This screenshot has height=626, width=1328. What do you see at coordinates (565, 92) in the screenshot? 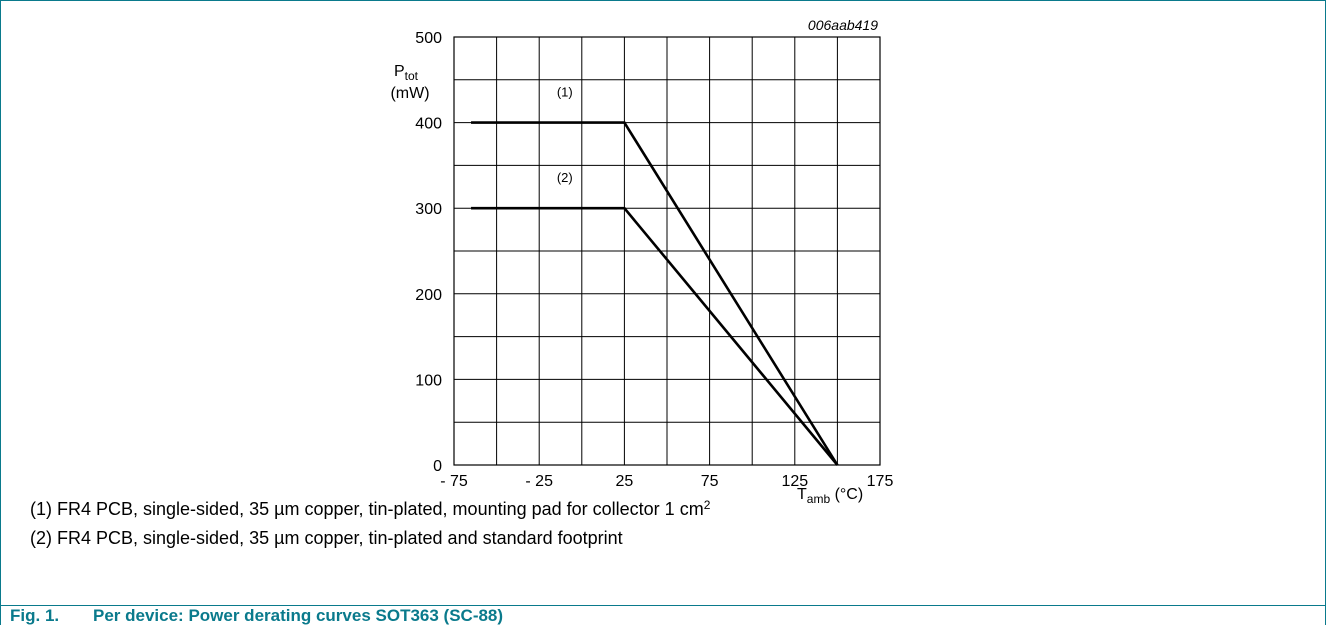
I see `curve-label-1: (1)` at bounding box center [565, 92].